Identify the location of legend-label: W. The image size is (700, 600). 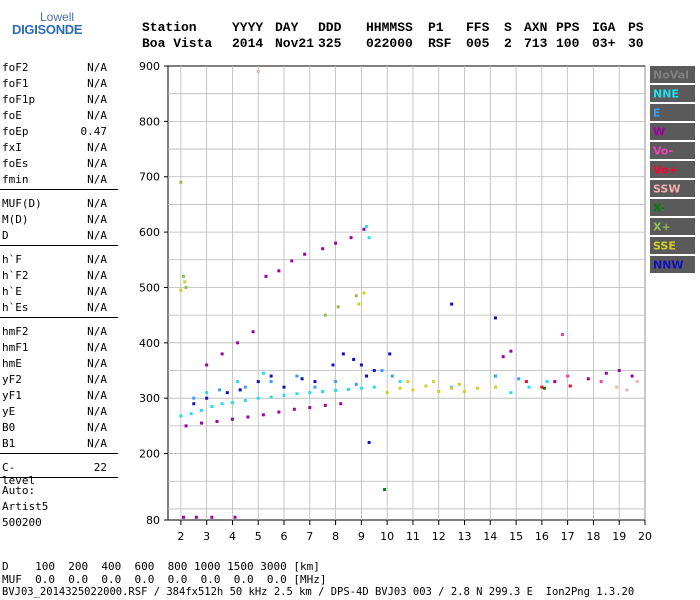
(659, 132).